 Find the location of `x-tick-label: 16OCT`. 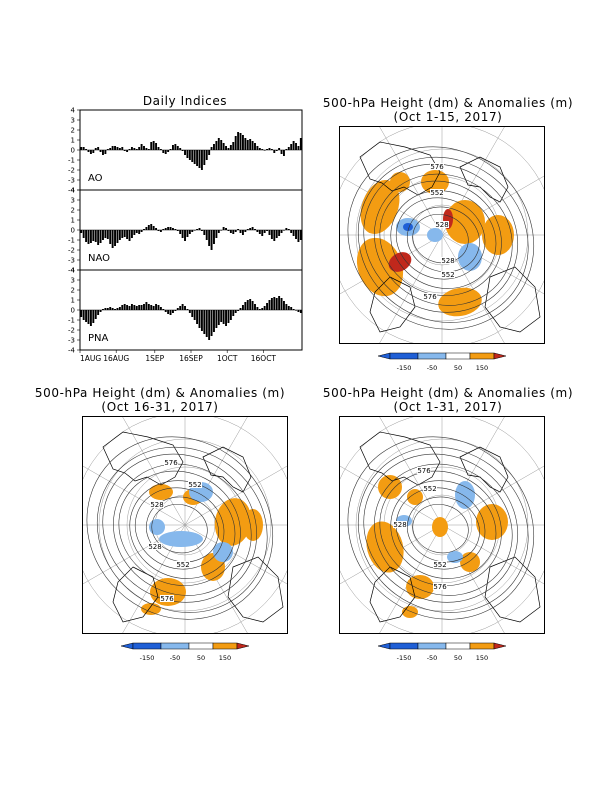

x-tick-label: 16OCT is located at coordinates (264, 358).